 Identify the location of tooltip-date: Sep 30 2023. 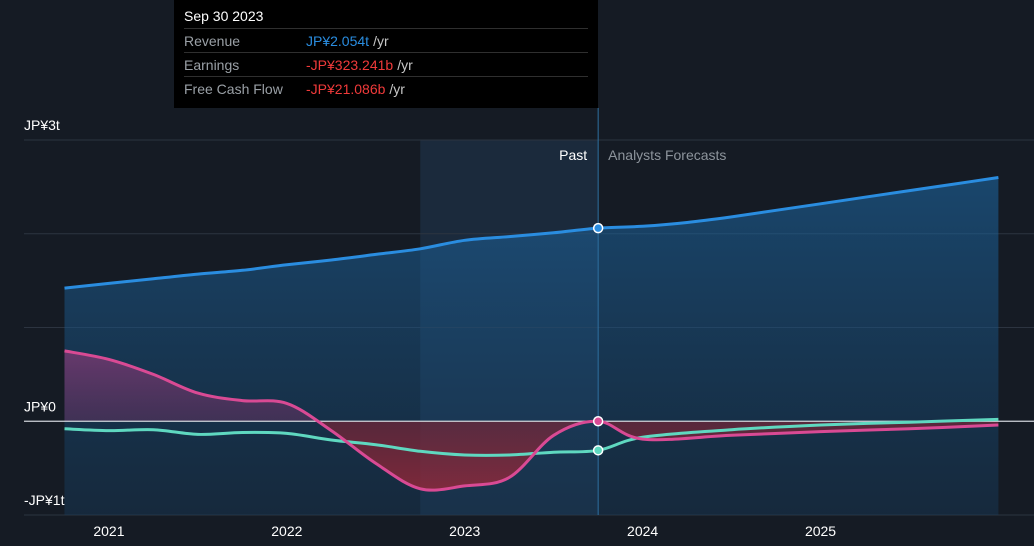
(224, 16).